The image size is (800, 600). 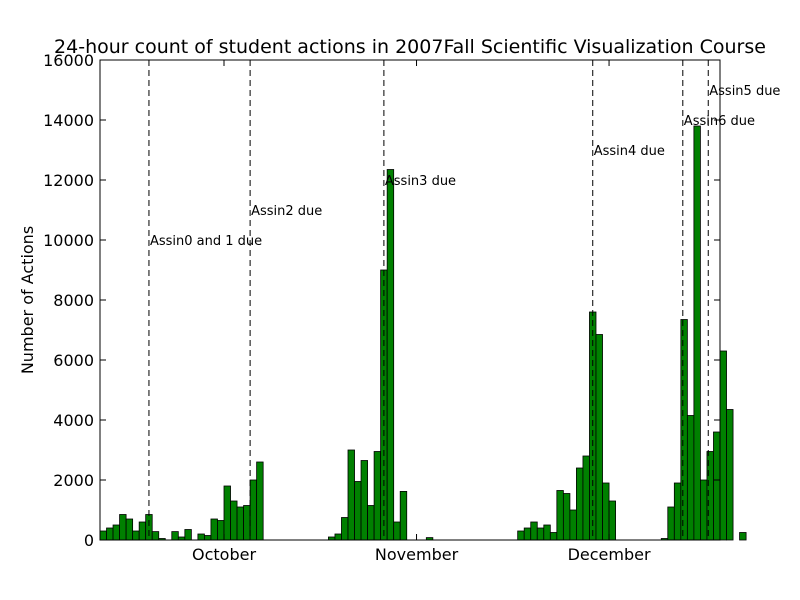 What do you see at coordinates (73, 360) in the screenshot?
I see `y-tick-label: 6000` at bounding box center [73, 360].